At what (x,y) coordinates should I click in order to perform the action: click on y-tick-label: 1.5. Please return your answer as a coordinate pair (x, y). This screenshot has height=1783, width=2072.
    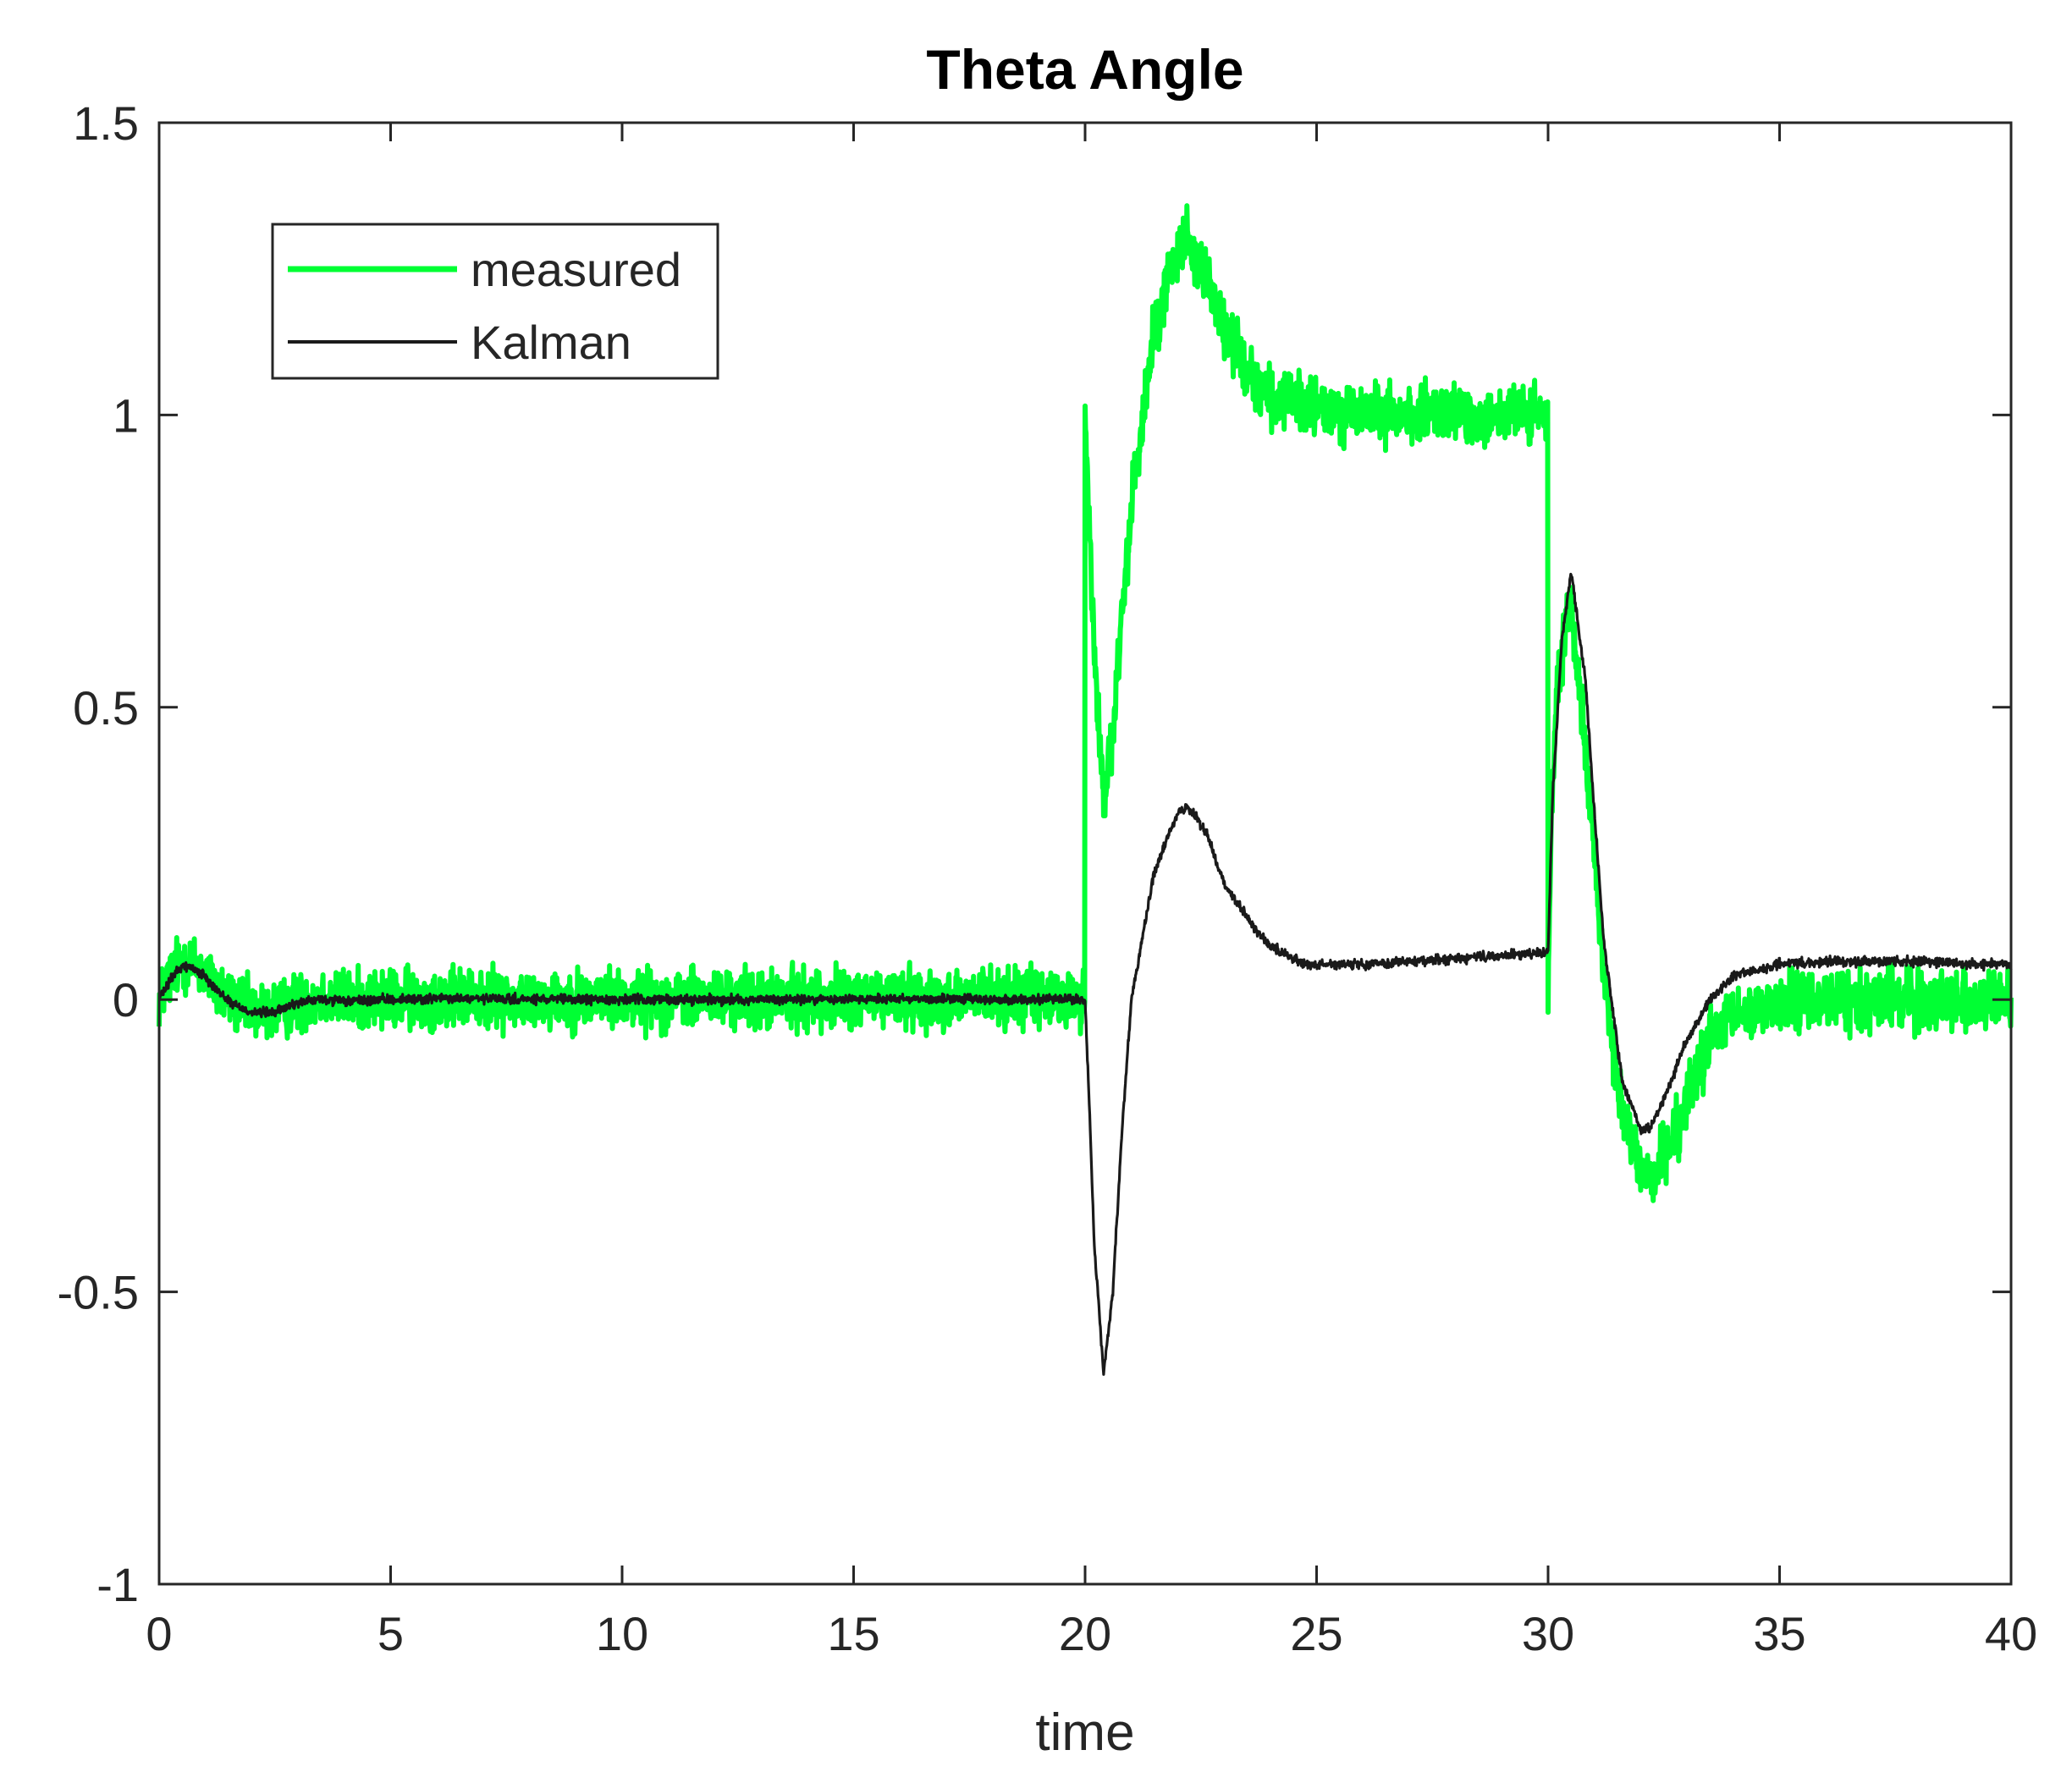
    Looking at the image, I should click on (106, 123).